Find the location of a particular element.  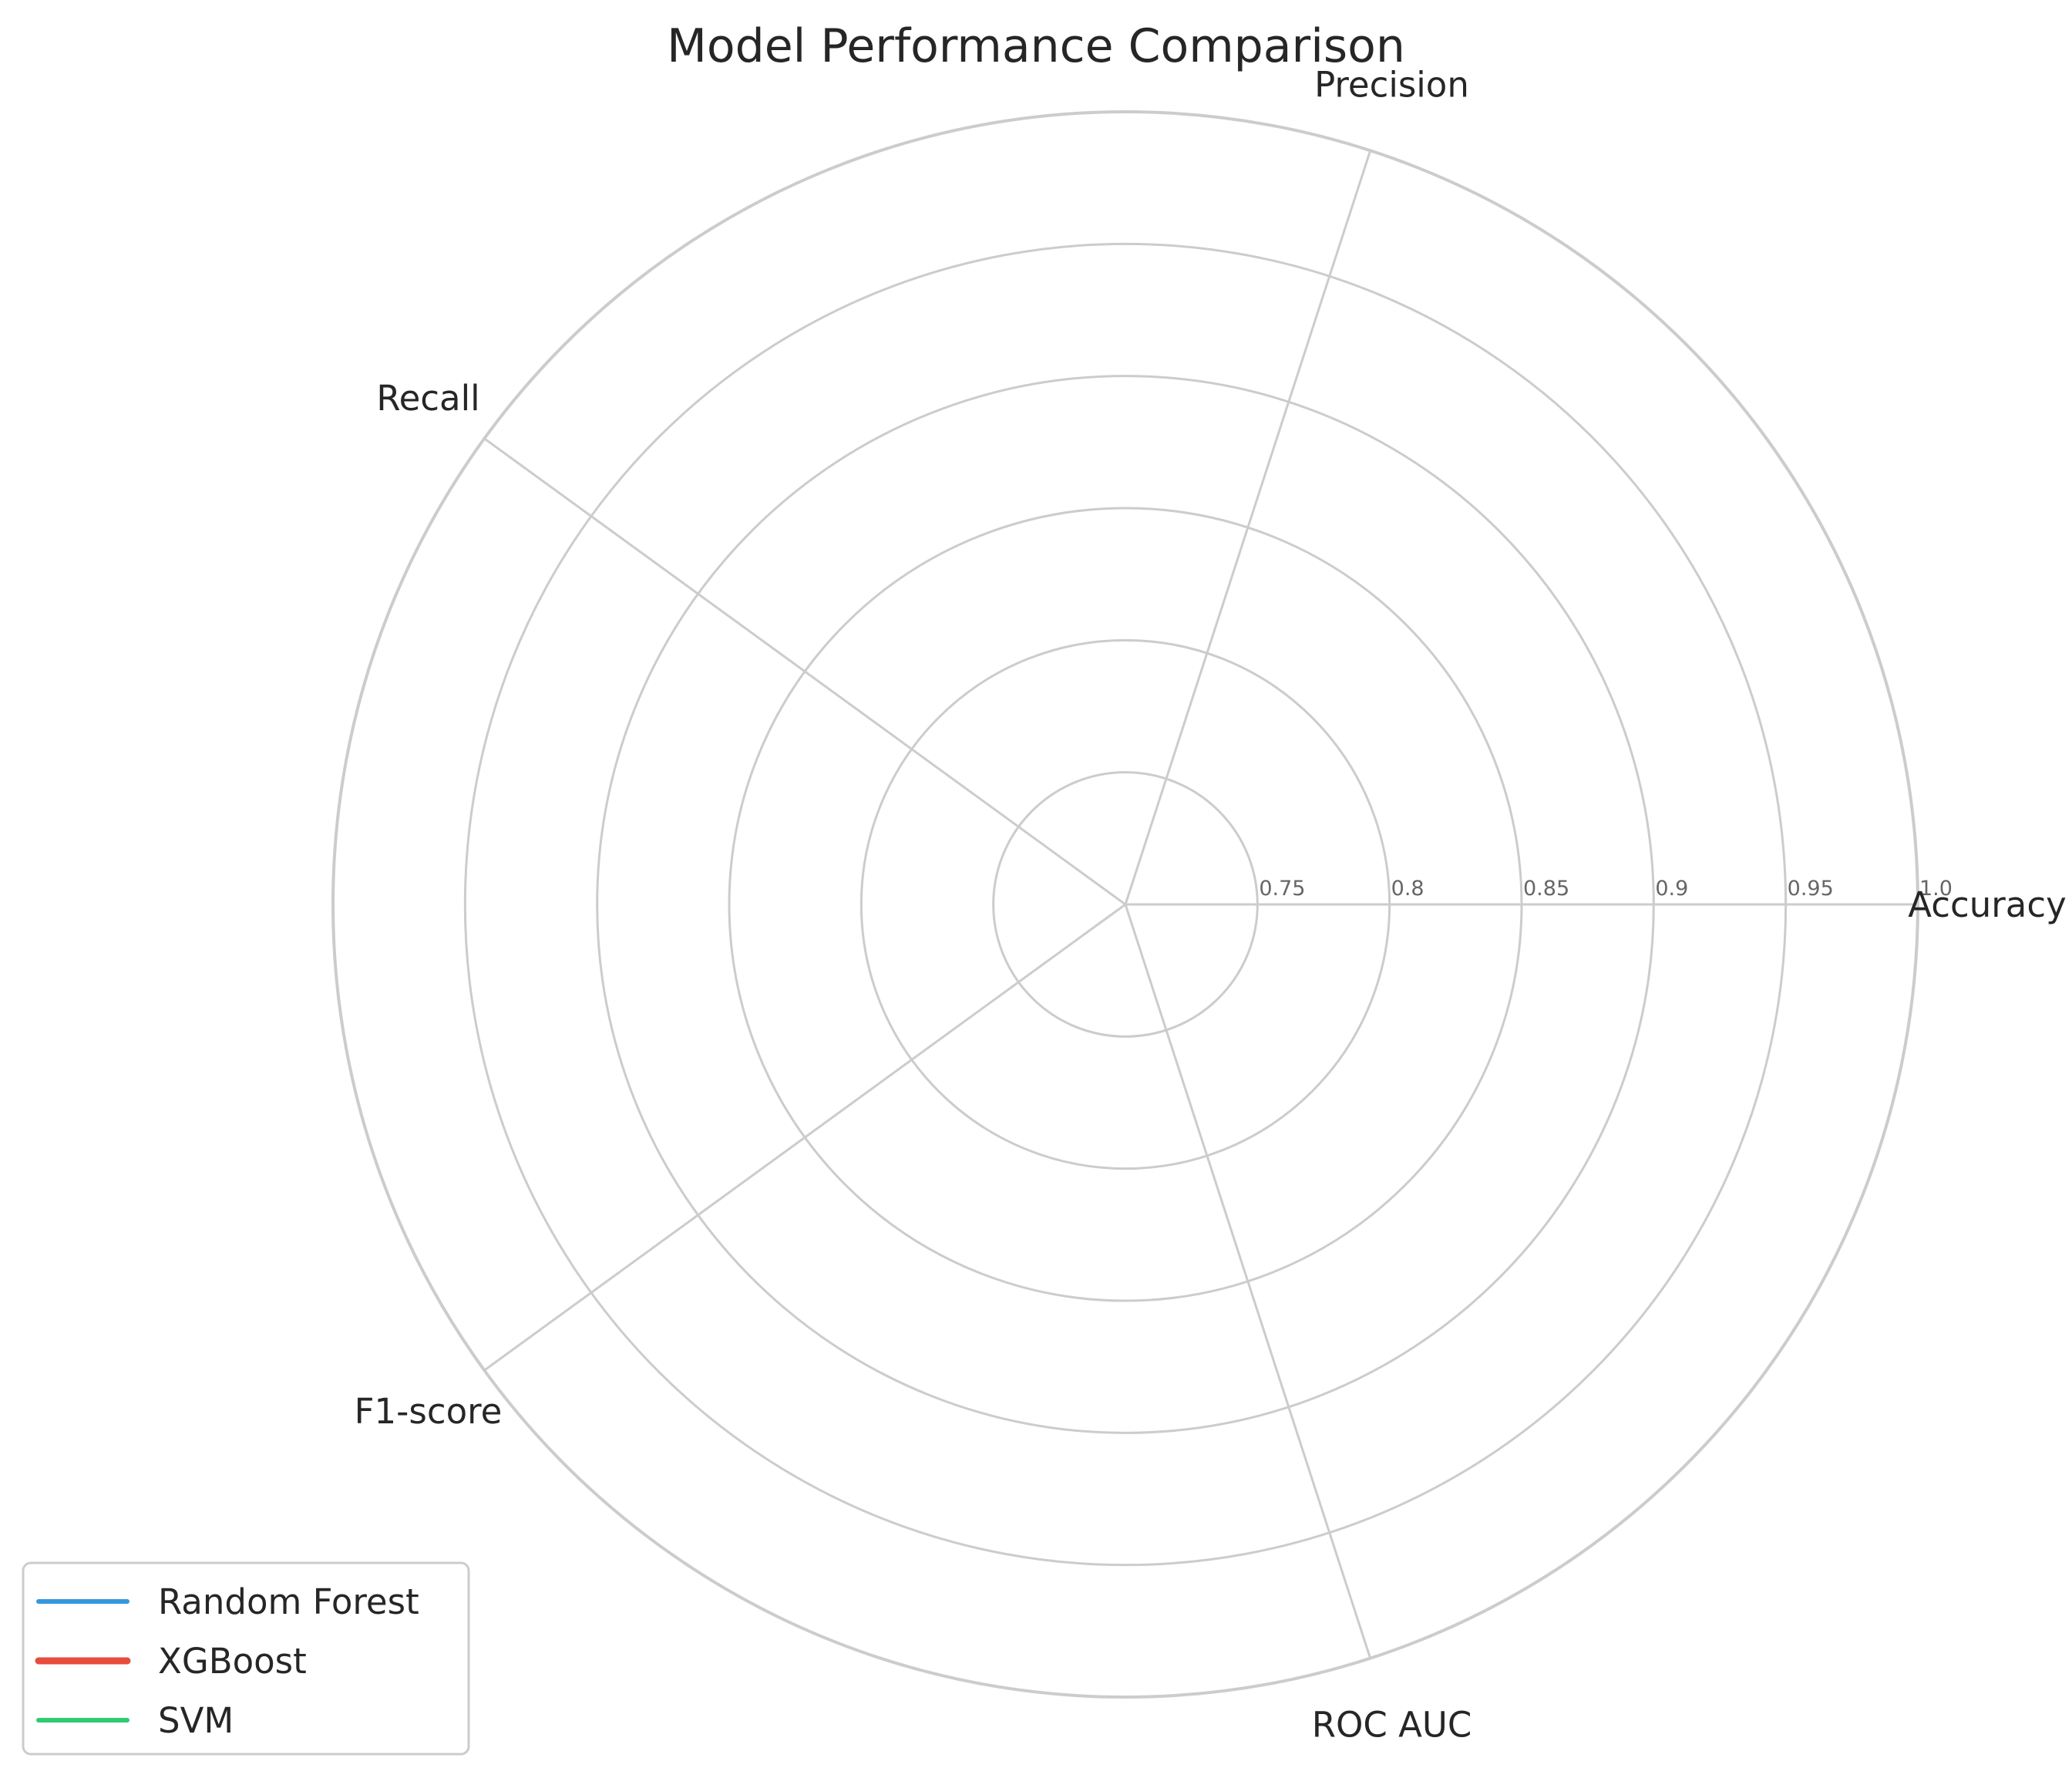

radar-tick-labels: 0.75 0.8 0.85 0.9 0.95 1.0 is located at coordinates (1606, 889).